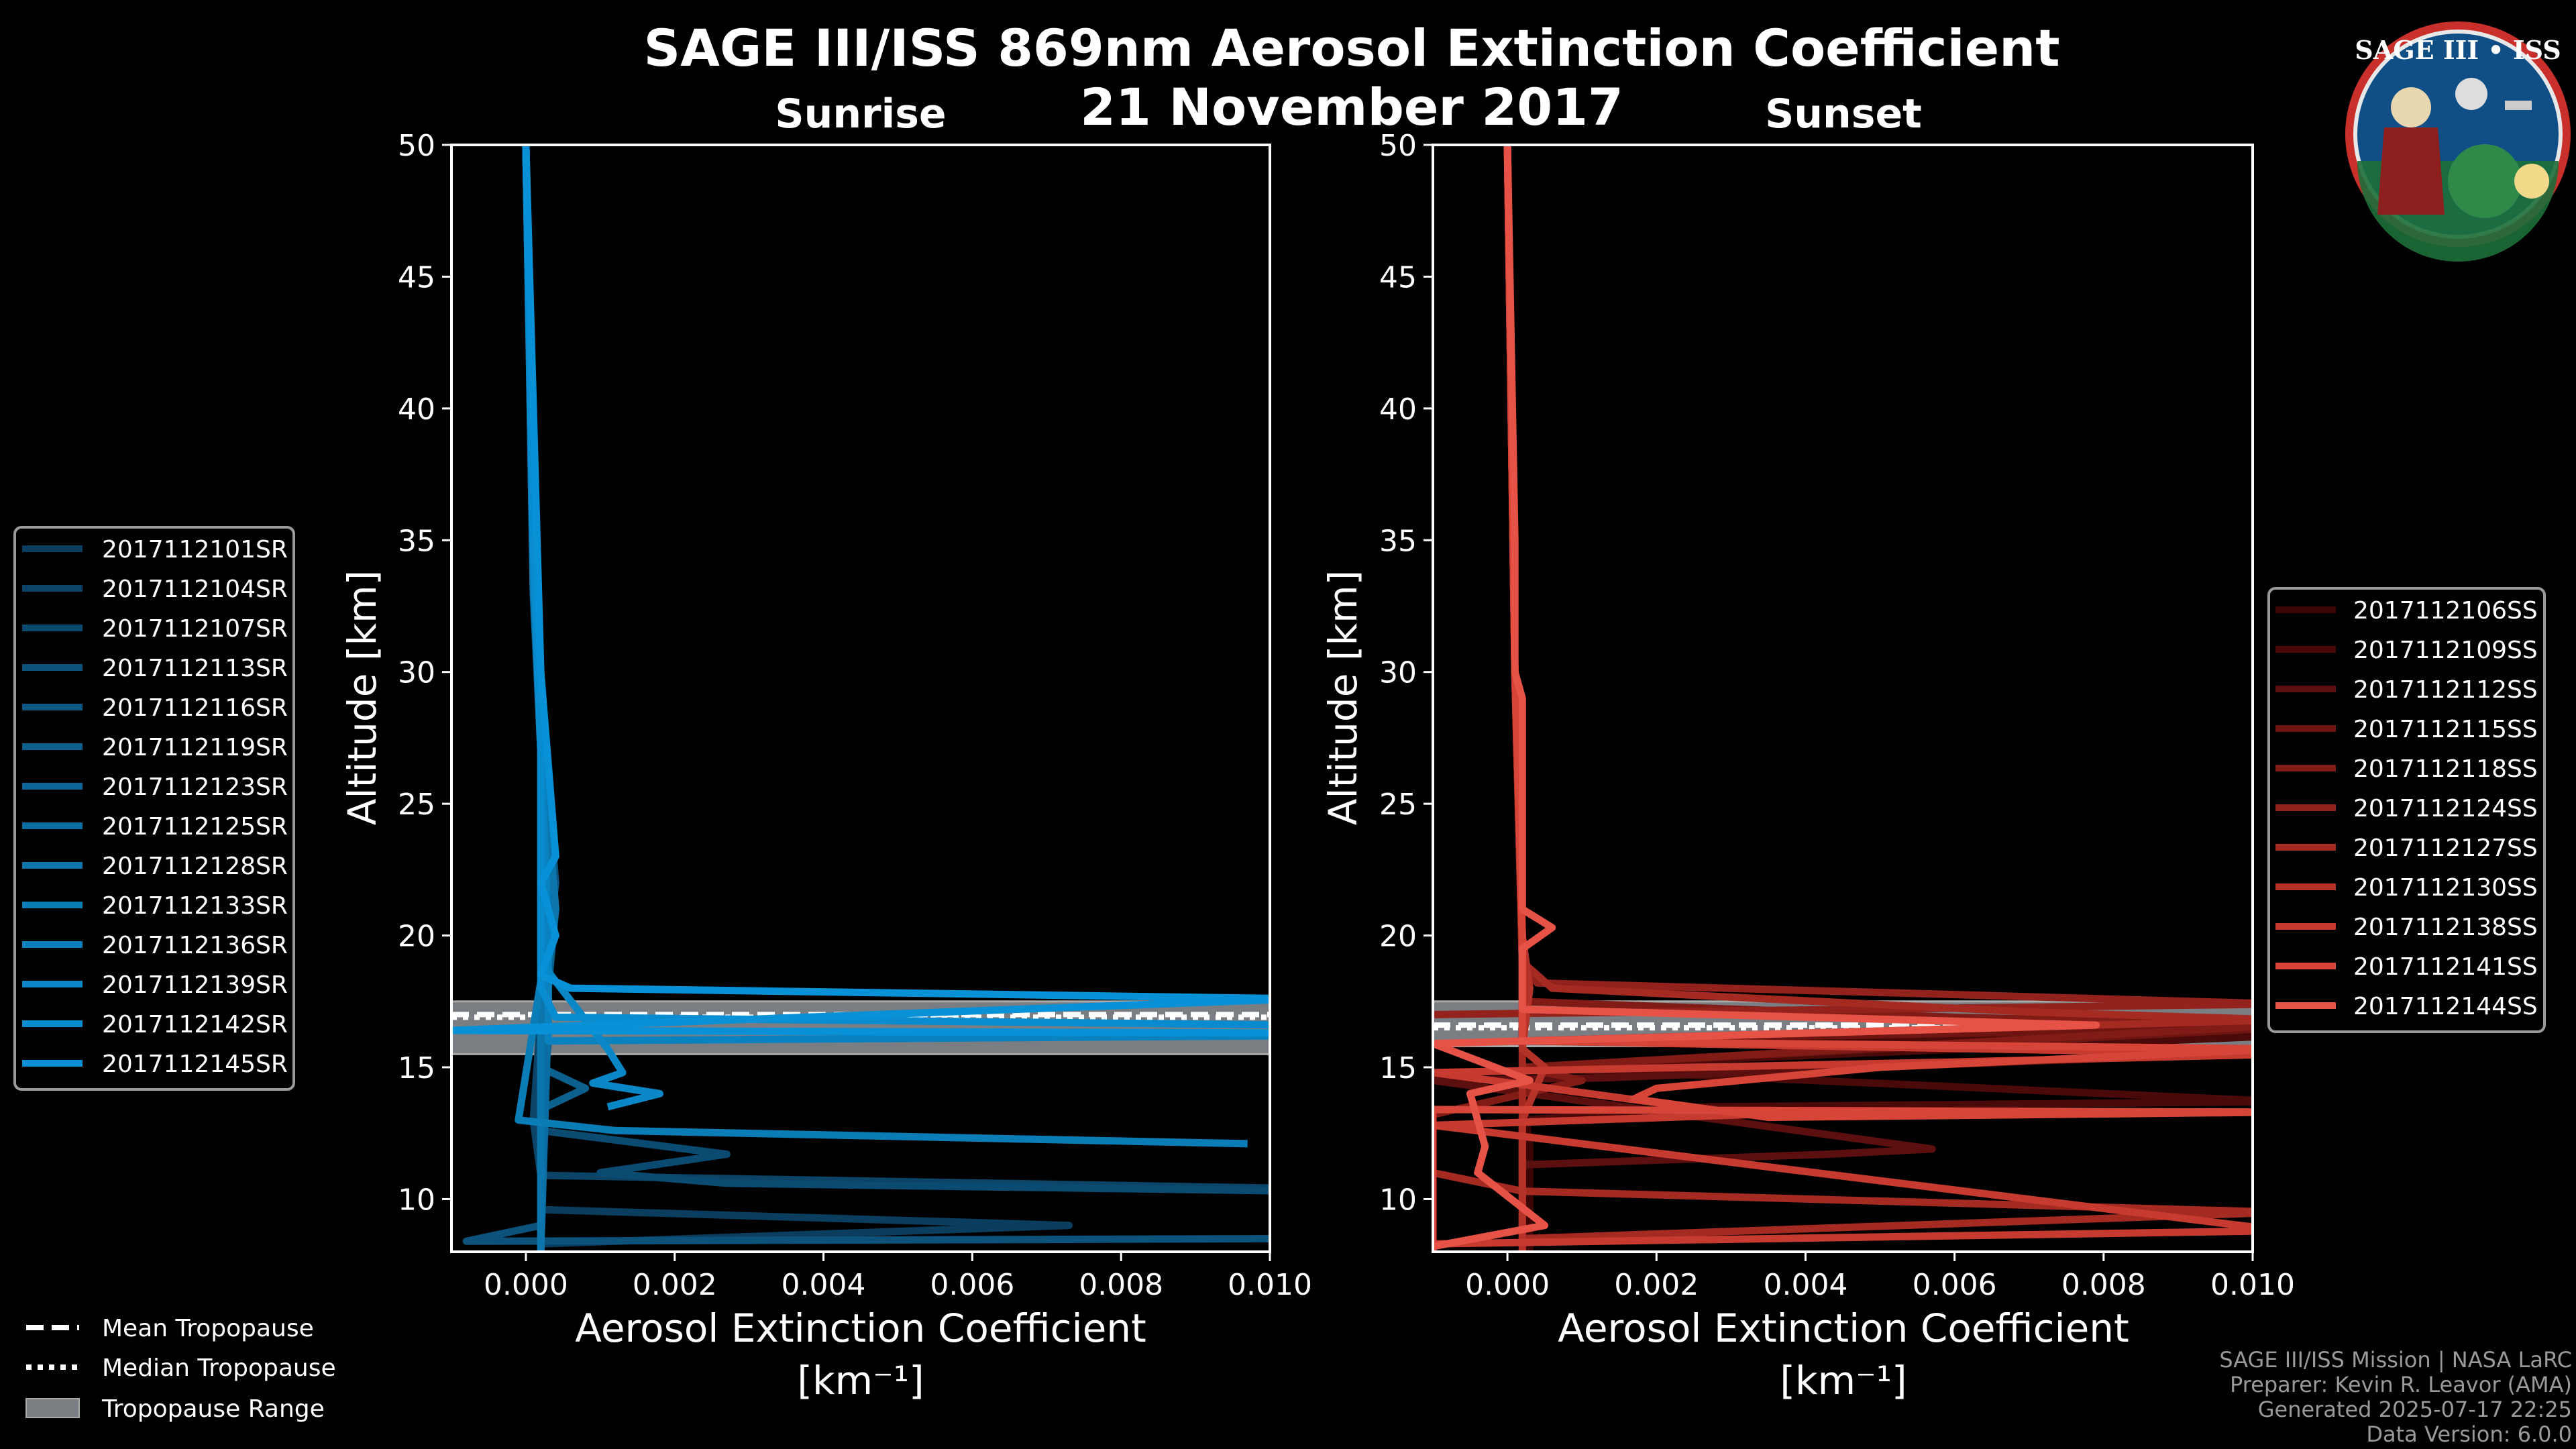 The width and height of the screenshot is (2576, 1449). I want to click on legend-item: 2017112116SR, so click(155, 708).